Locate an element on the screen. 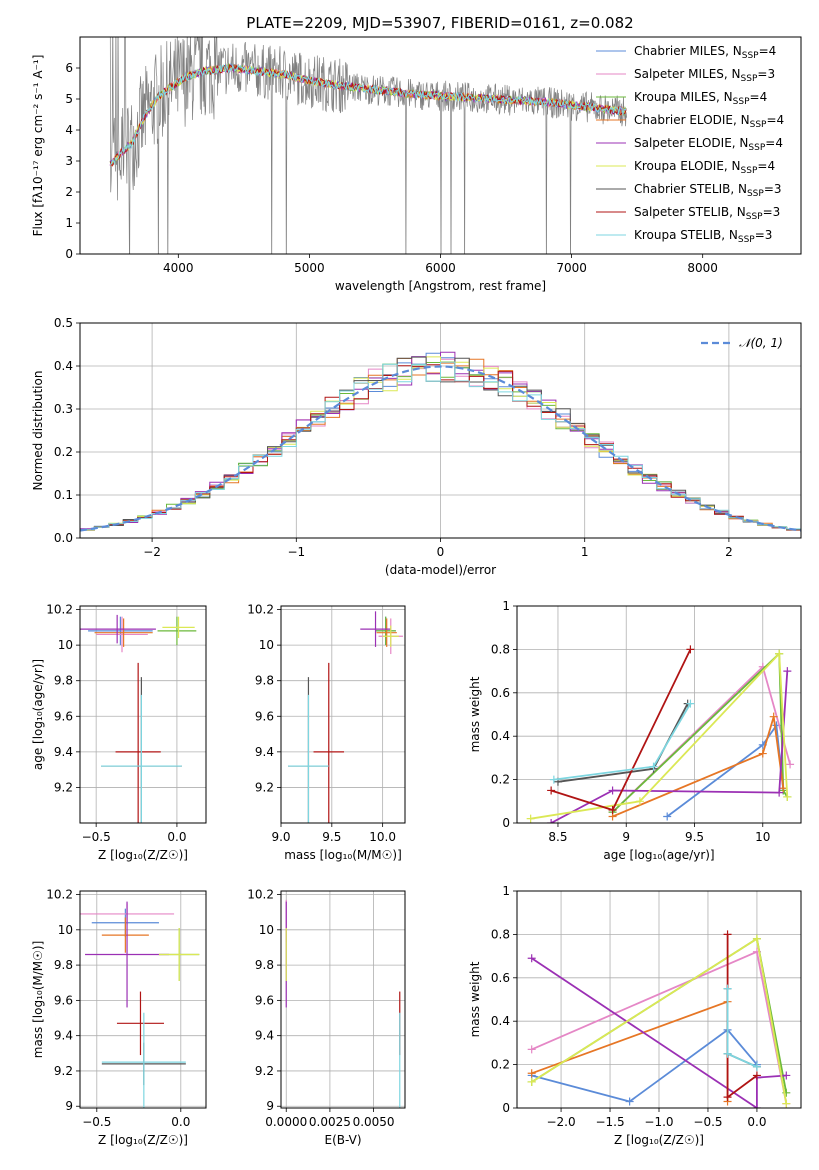  y-tick-label: 0.1 is located at coordinates (63, 495).